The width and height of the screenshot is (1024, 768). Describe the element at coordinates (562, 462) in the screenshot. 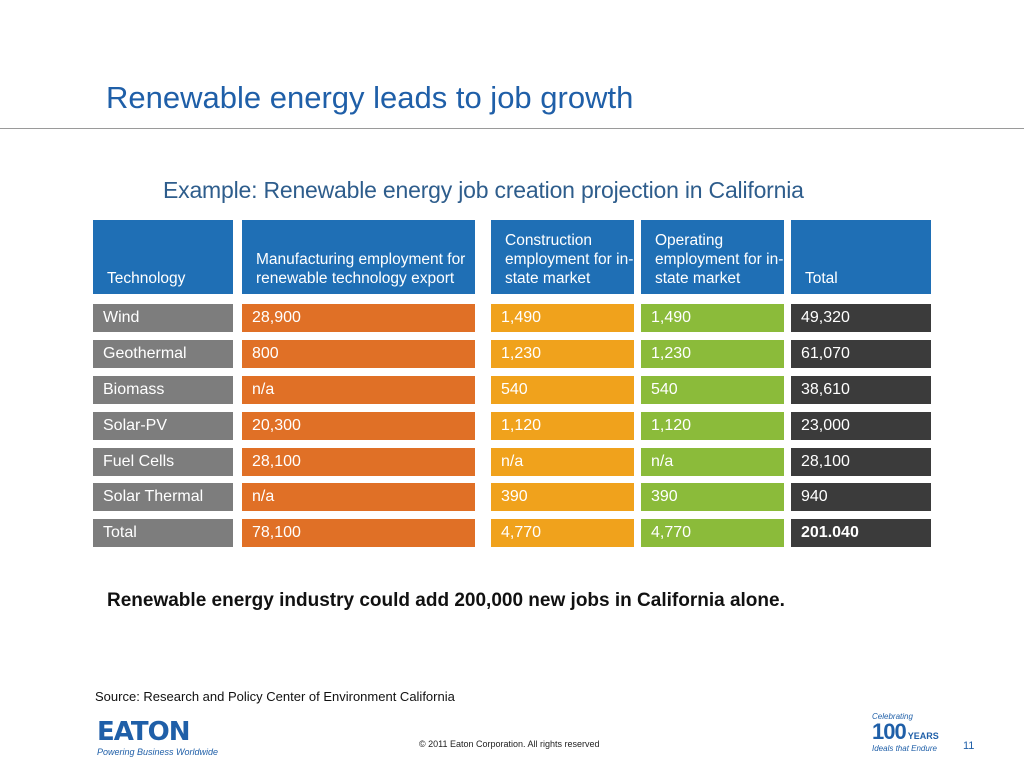

I see `cell-construction: n/a` at that location.